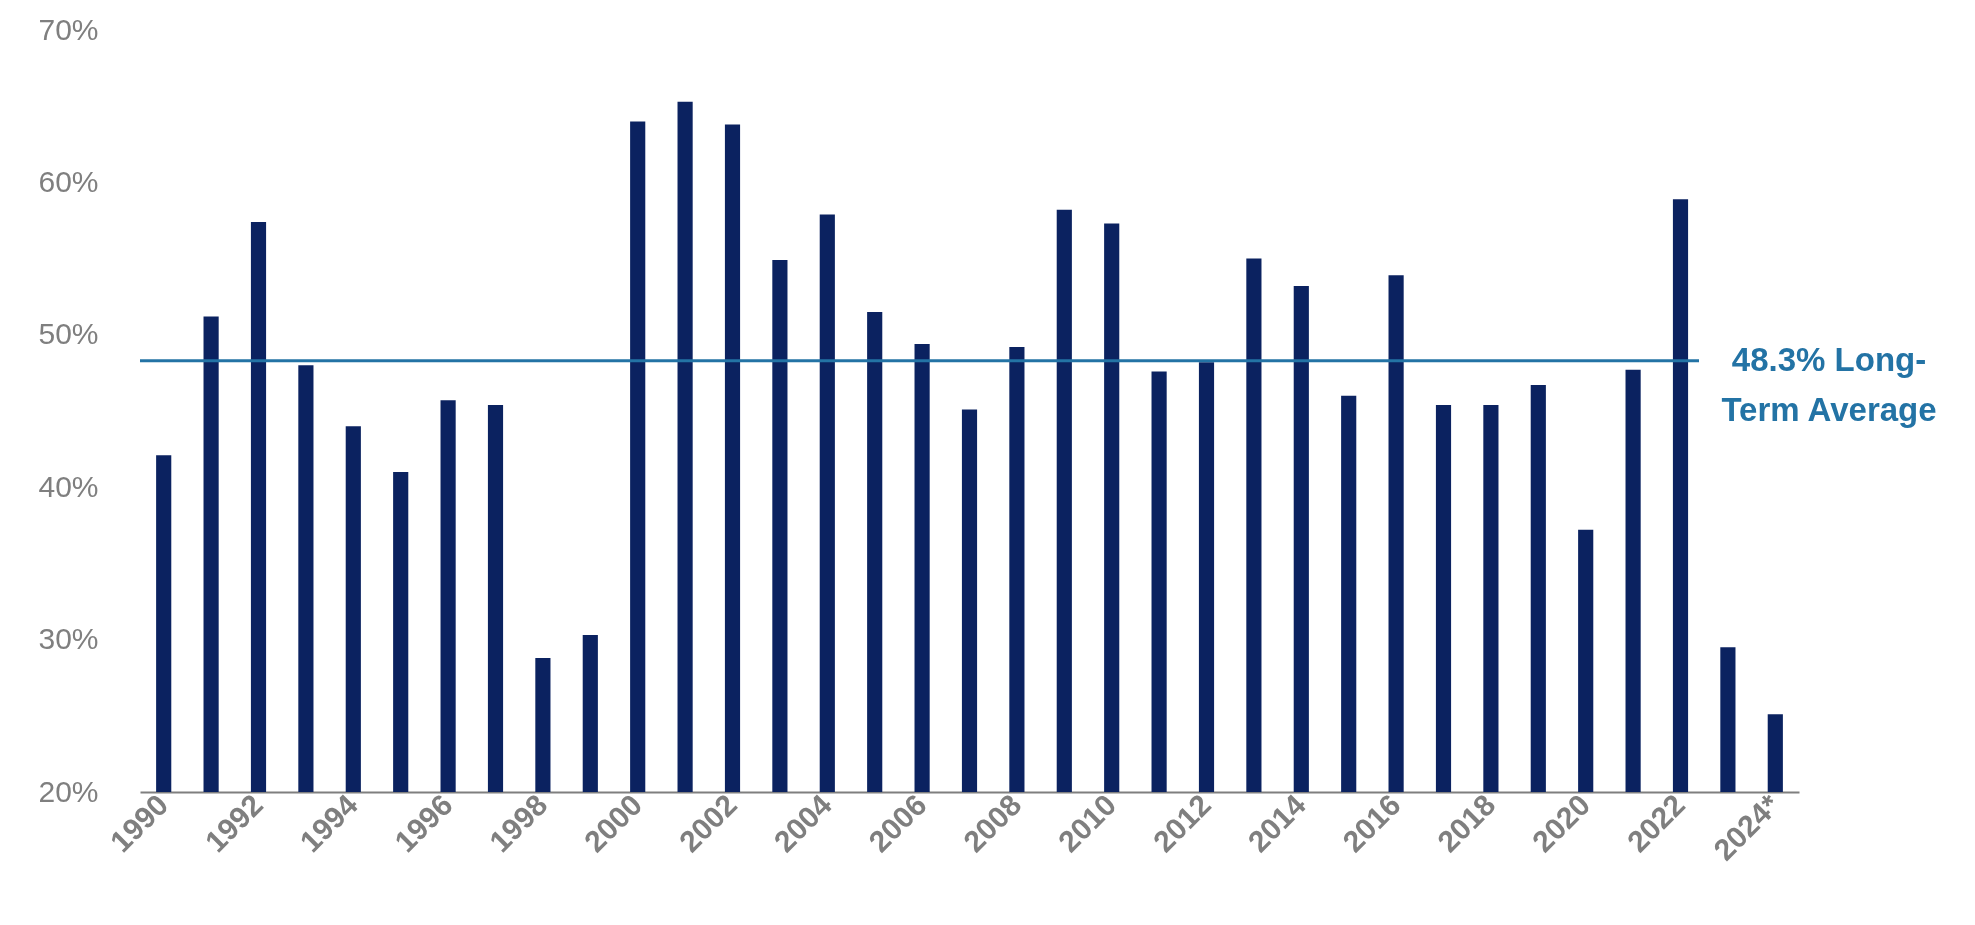 The width and height of the screenshot is (1975, 925). Describe the element at coordinates (68, 181) in the screenshot. I see `y-tick-label: 60%` at that location.